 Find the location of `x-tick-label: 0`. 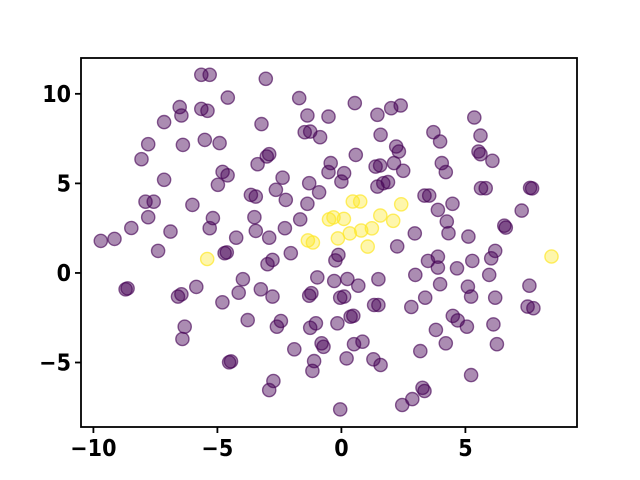

x-tick-label: 0 is located at coordinates (341, 449).